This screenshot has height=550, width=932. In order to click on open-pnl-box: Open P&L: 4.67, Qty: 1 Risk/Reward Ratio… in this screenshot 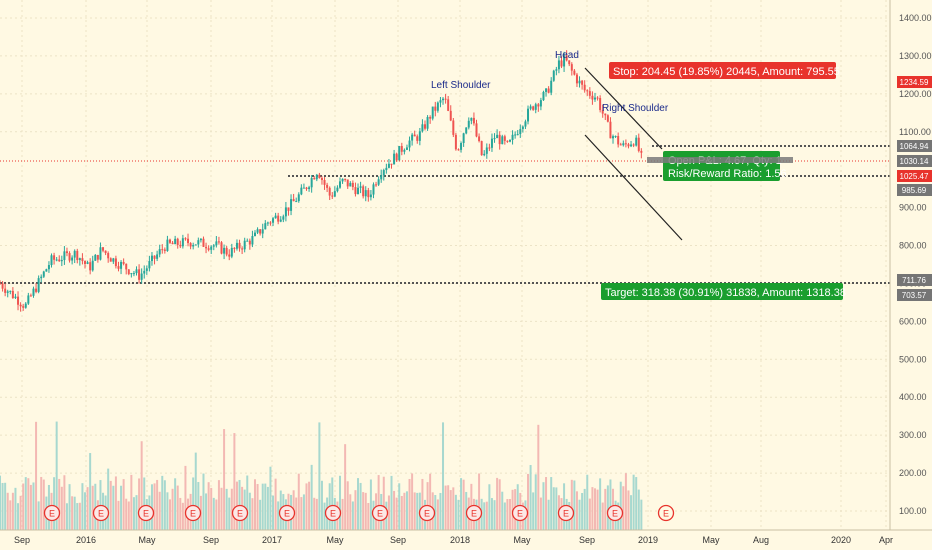, I will do `click(725, 166)`.